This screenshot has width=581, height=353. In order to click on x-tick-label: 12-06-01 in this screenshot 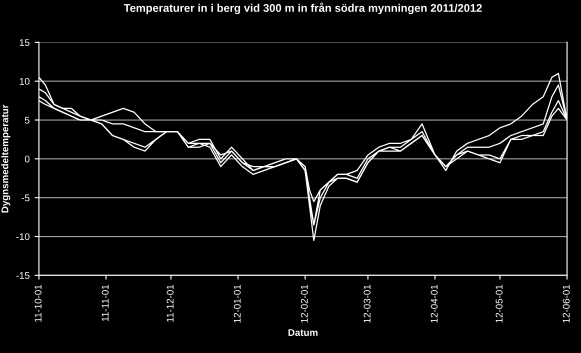, I will do `click(566, 303)`.